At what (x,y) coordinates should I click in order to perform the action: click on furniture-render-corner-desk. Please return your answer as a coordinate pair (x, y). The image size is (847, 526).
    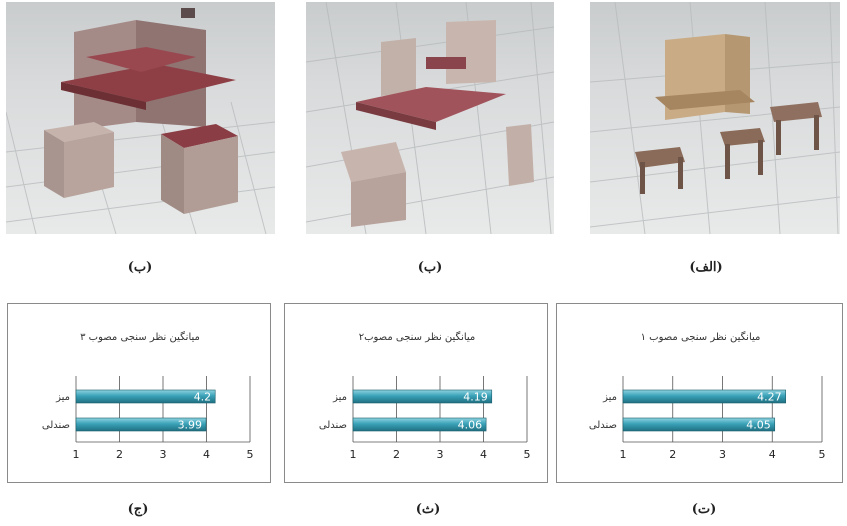
    Looking at the image, I should click on (140, 121).